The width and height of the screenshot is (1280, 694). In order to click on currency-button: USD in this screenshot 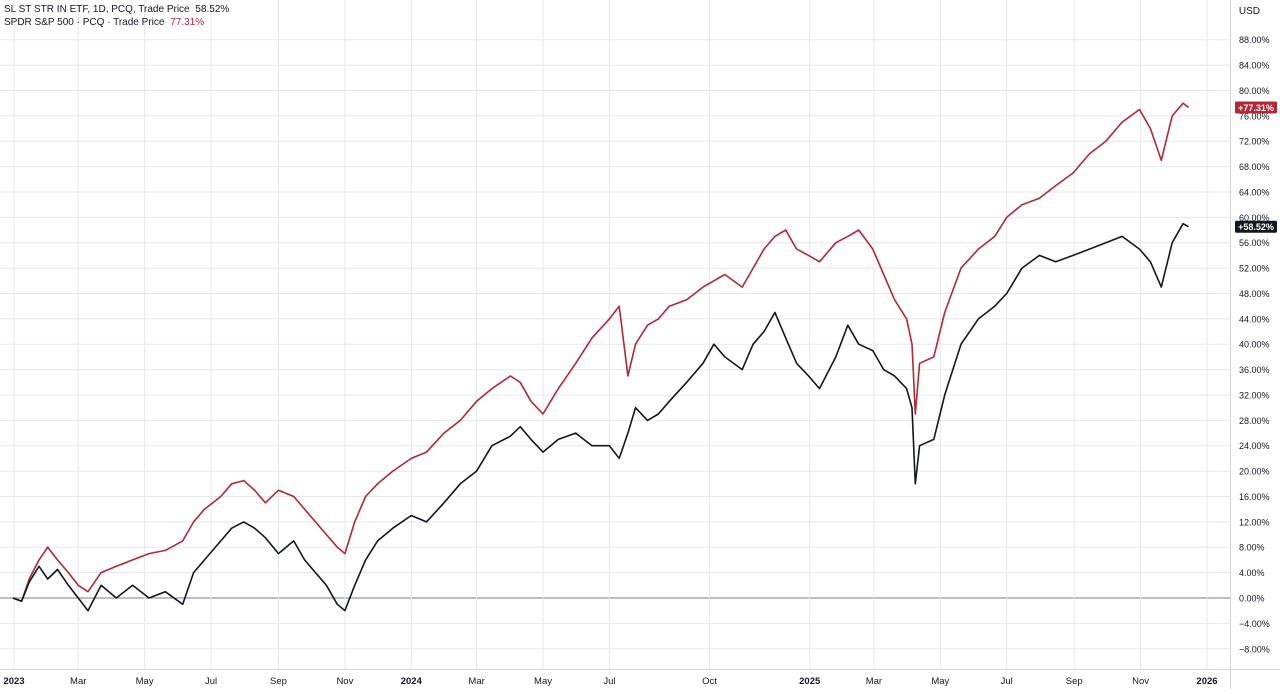, I will do `click(1249, 11)`.